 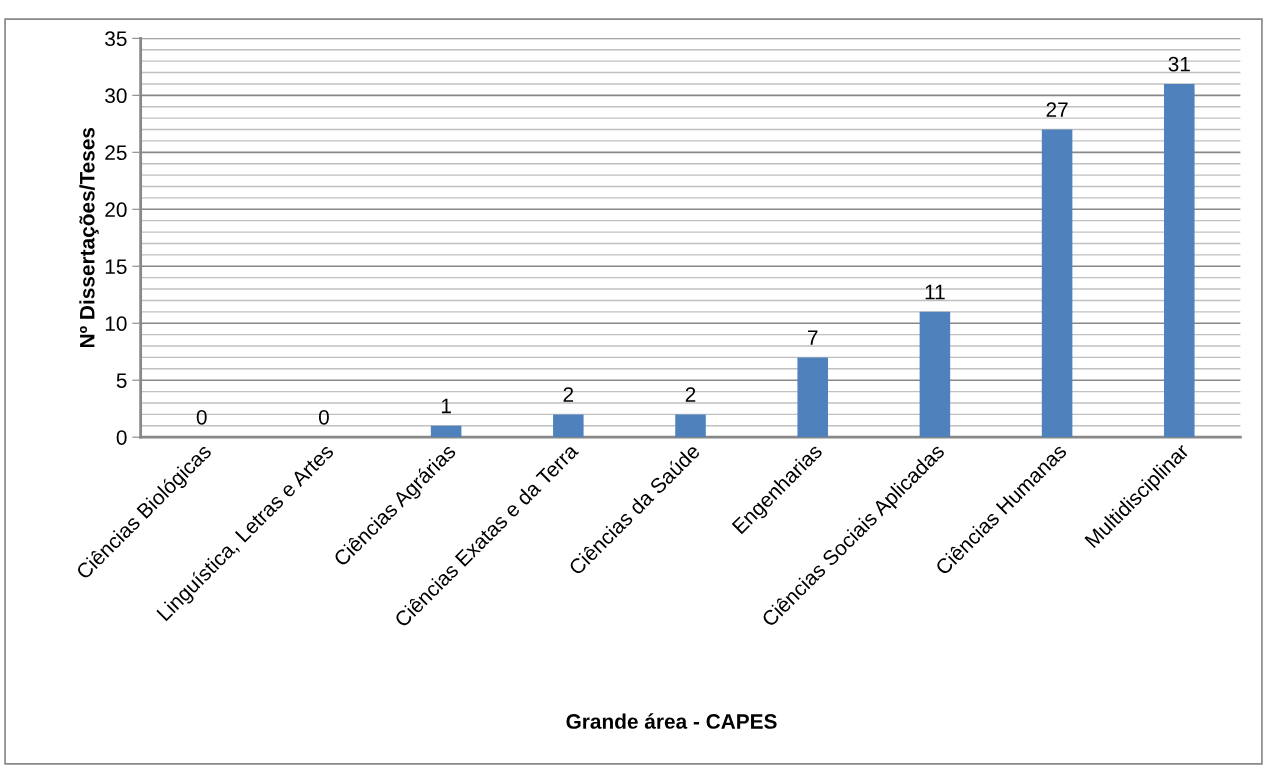 I want to click on y-tick-label: 25, so click(x=116, y=153).